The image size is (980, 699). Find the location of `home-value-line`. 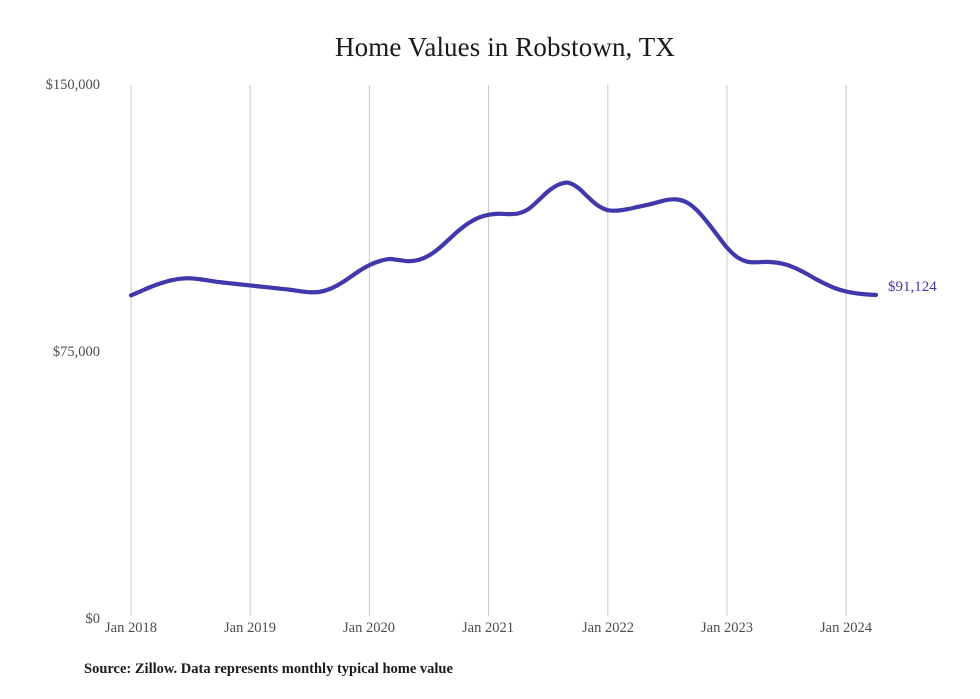

home-value-line is located at coordinates (503, 239).